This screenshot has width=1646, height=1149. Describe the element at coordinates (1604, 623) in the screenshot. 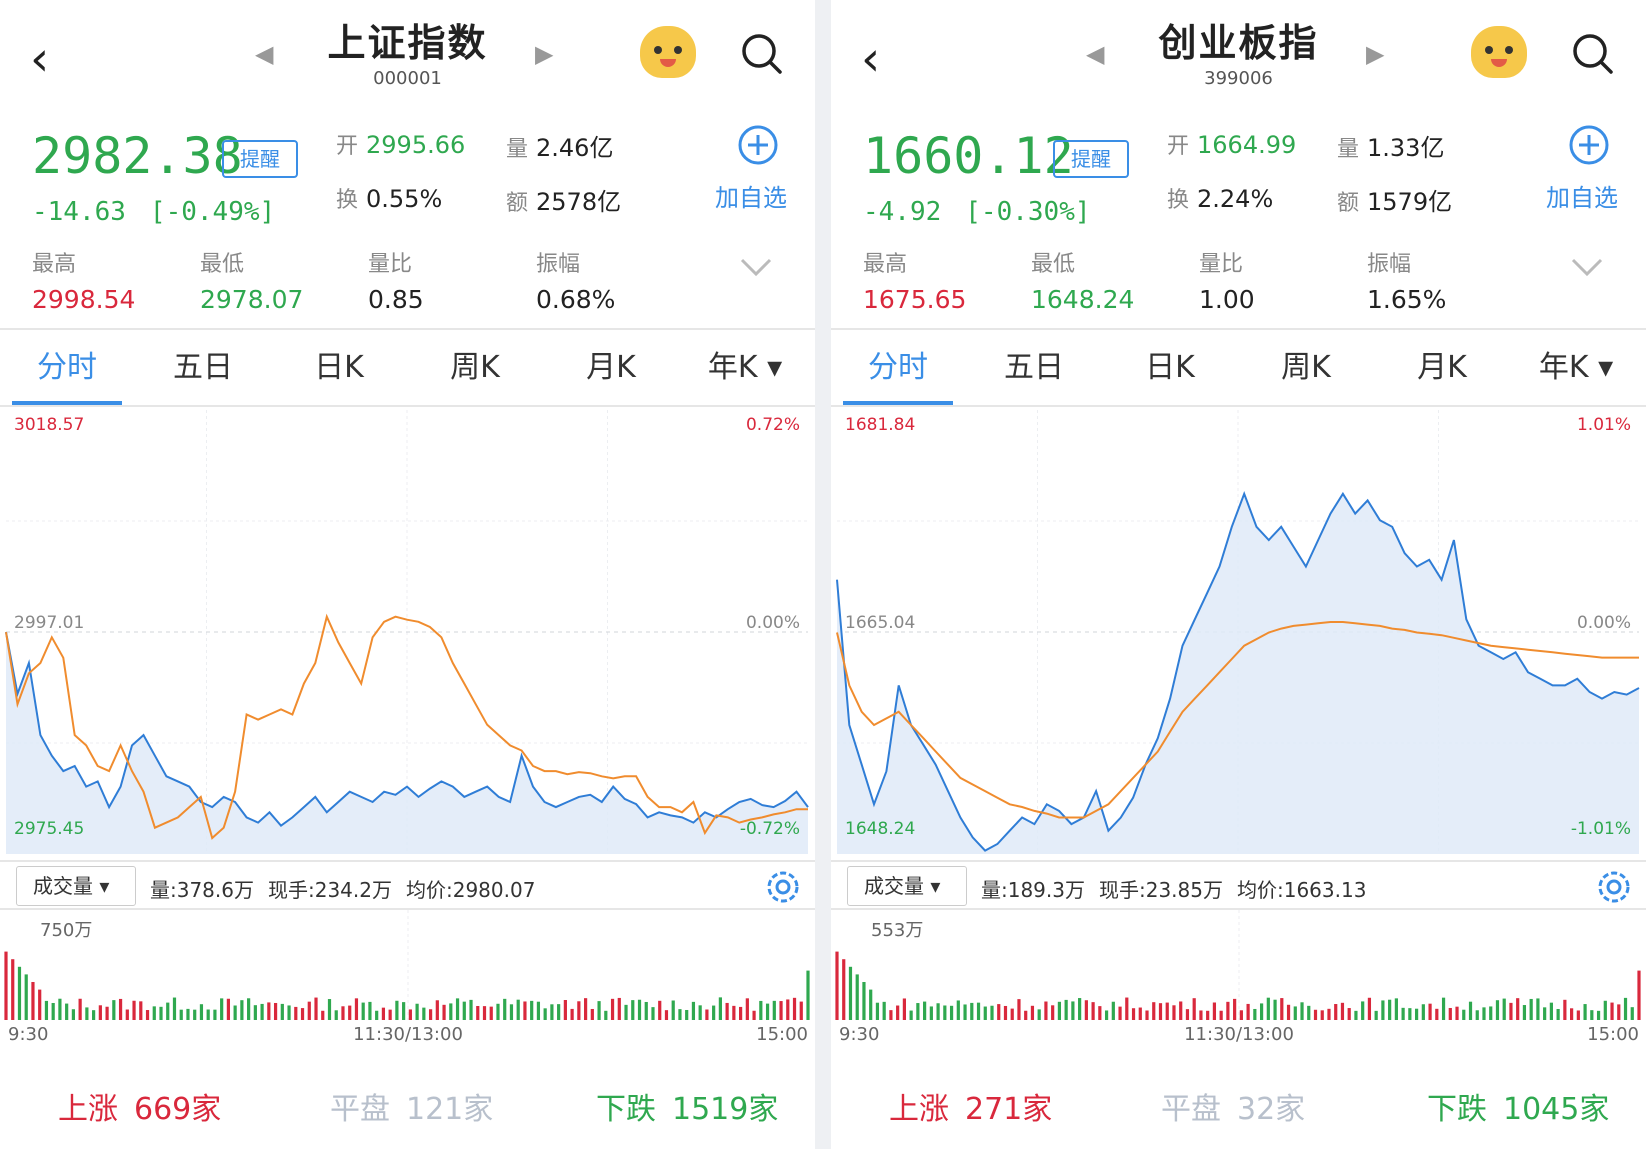

I see `pct-zero-label: 0.00%` at that location.